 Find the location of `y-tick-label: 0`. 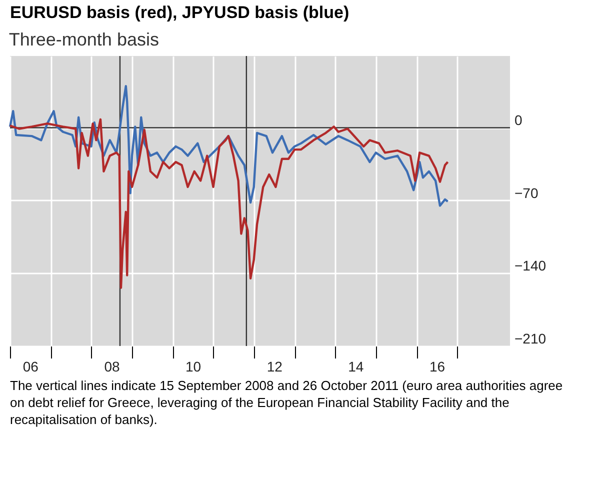

y-tick-label: 0 is located at coordinates (518, 120).